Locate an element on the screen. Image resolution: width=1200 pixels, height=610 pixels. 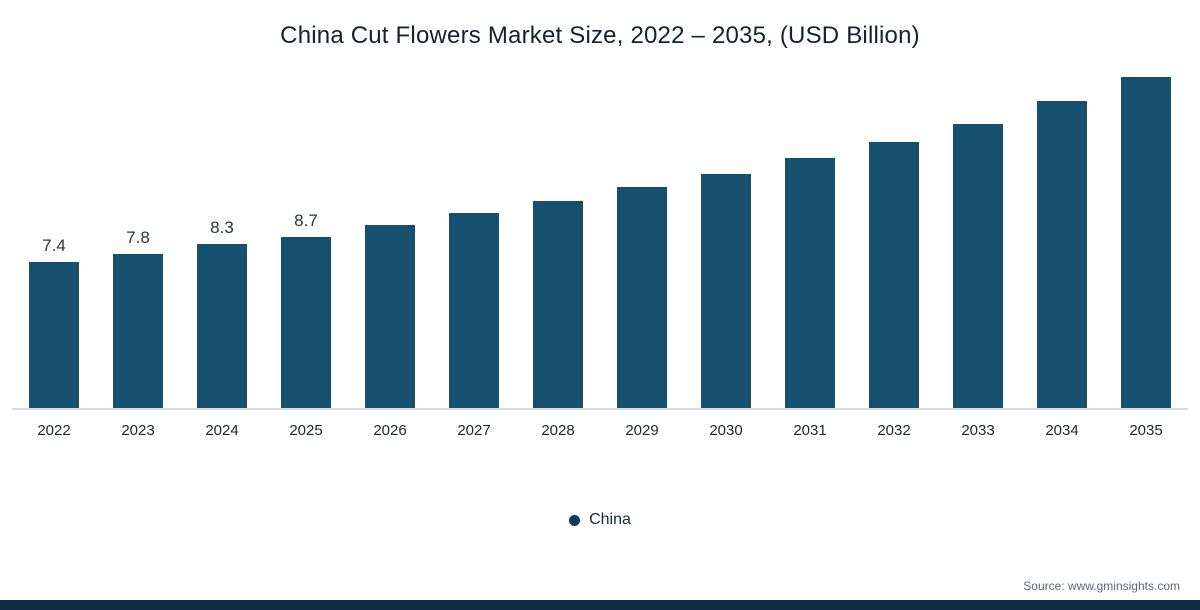
bar-value-label: 8.3 is located at coordinates (222, 227).